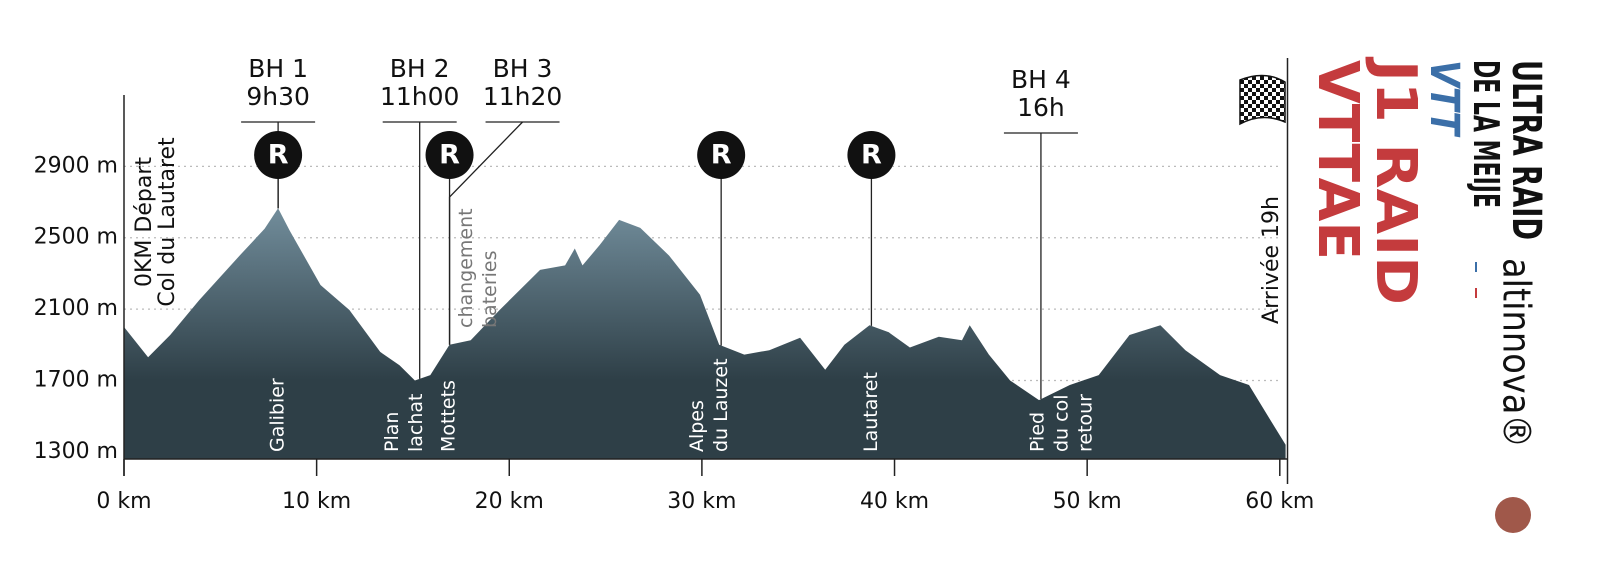 This screenshot has height=569, width=1601. Describe the element at coordinates (420, 68) in the screenshot. I see `checkpoint-label: BH 2` at that location.